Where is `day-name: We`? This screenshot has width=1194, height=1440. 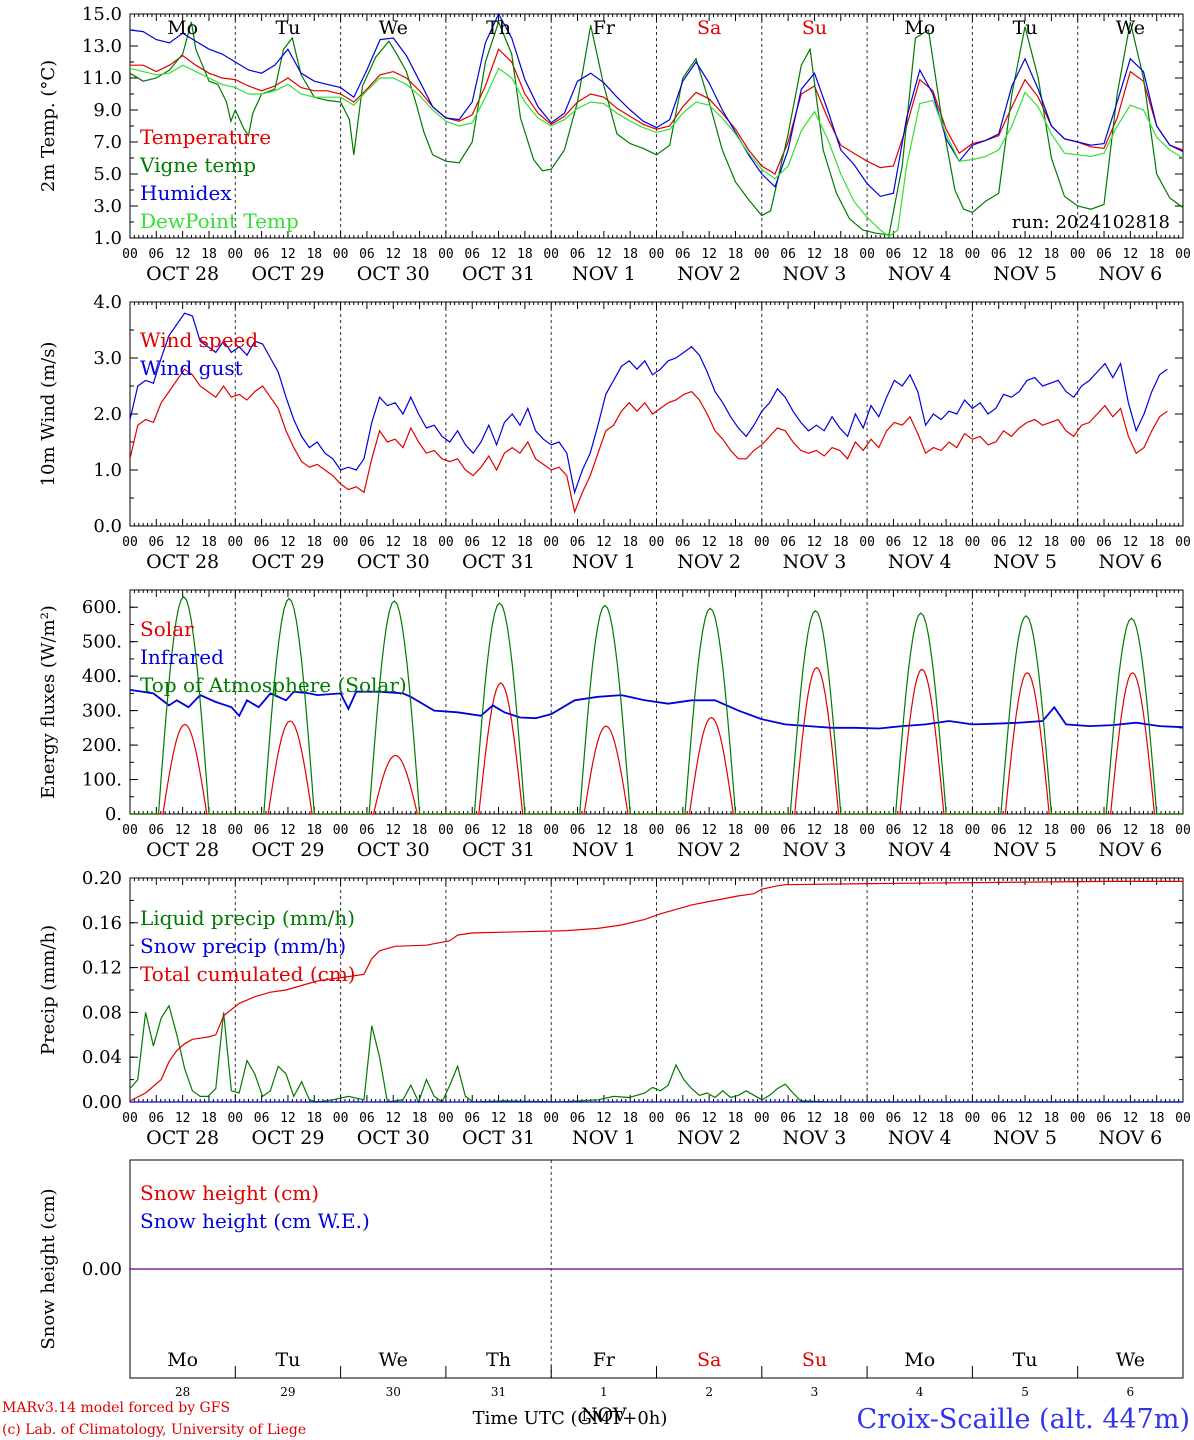 day-name: We is located at coordinates (1130, 1360).